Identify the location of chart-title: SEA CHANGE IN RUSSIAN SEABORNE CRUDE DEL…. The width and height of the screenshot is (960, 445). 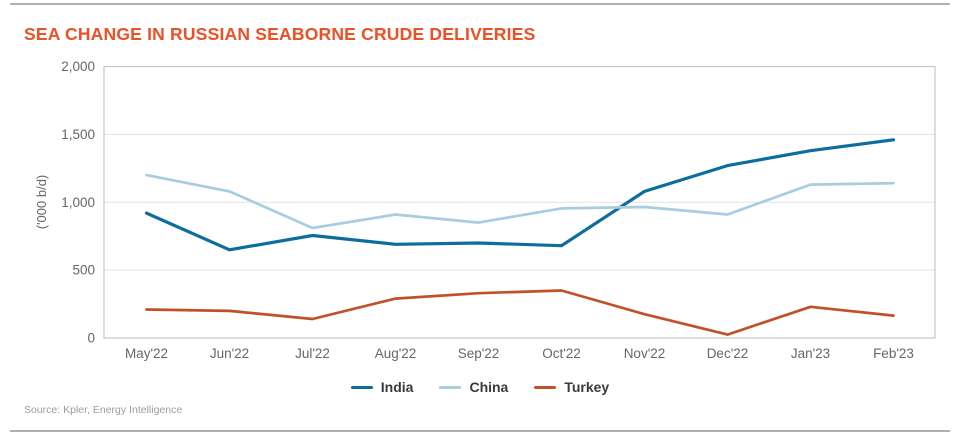
(280, 34).